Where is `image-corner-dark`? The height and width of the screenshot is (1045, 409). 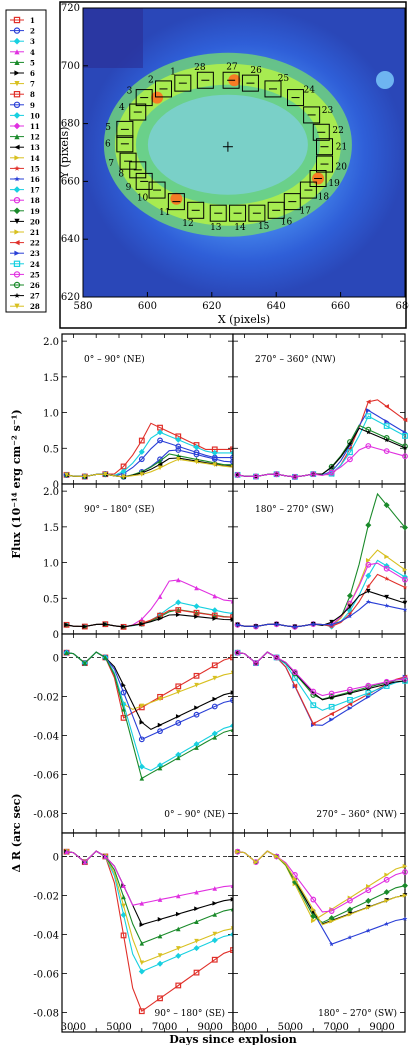
image-corner-dark is located at coordinates (113, 38).